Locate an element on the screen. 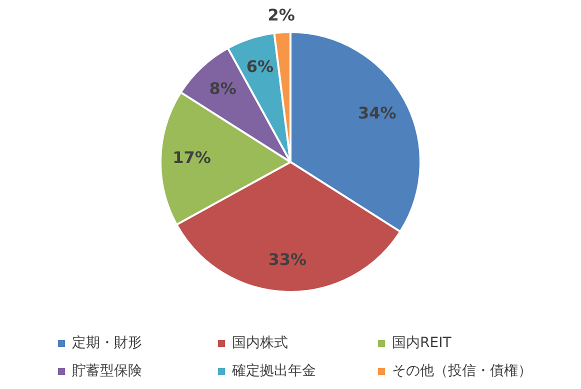  legend-label: 確定拠出年金 is located at coordinates (274, 371).